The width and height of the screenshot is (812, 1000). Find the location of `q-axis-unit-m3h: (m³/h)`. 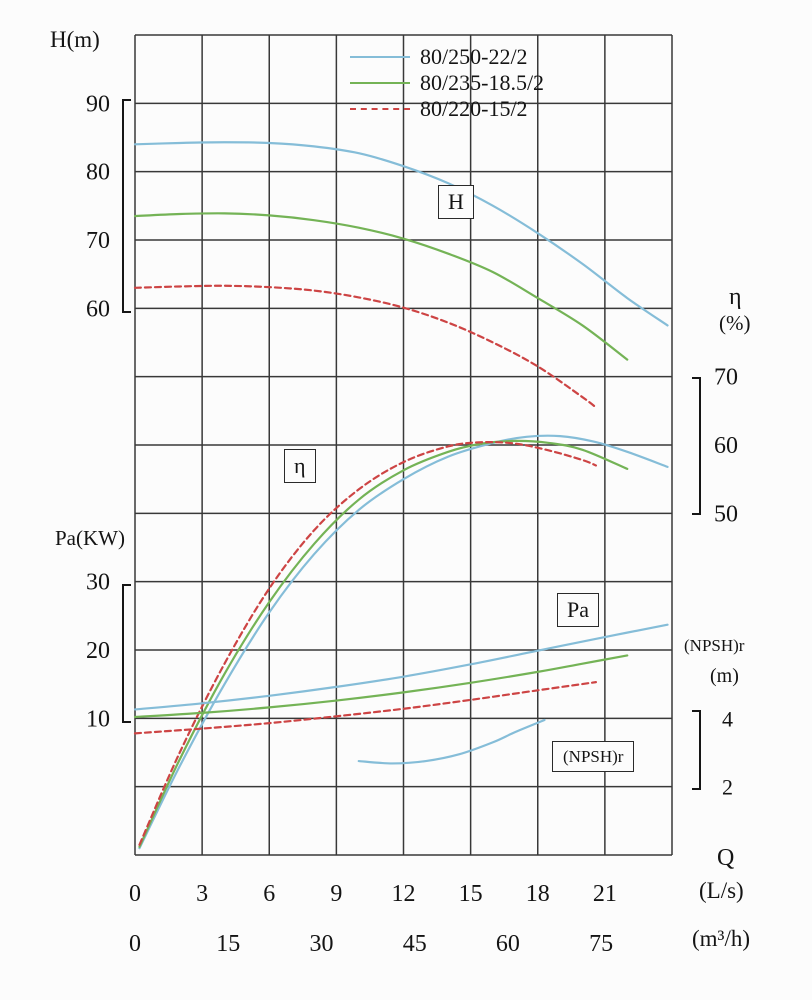

q-axis-unit-m3h: (m³/h) is located at coordinates (721, 938).